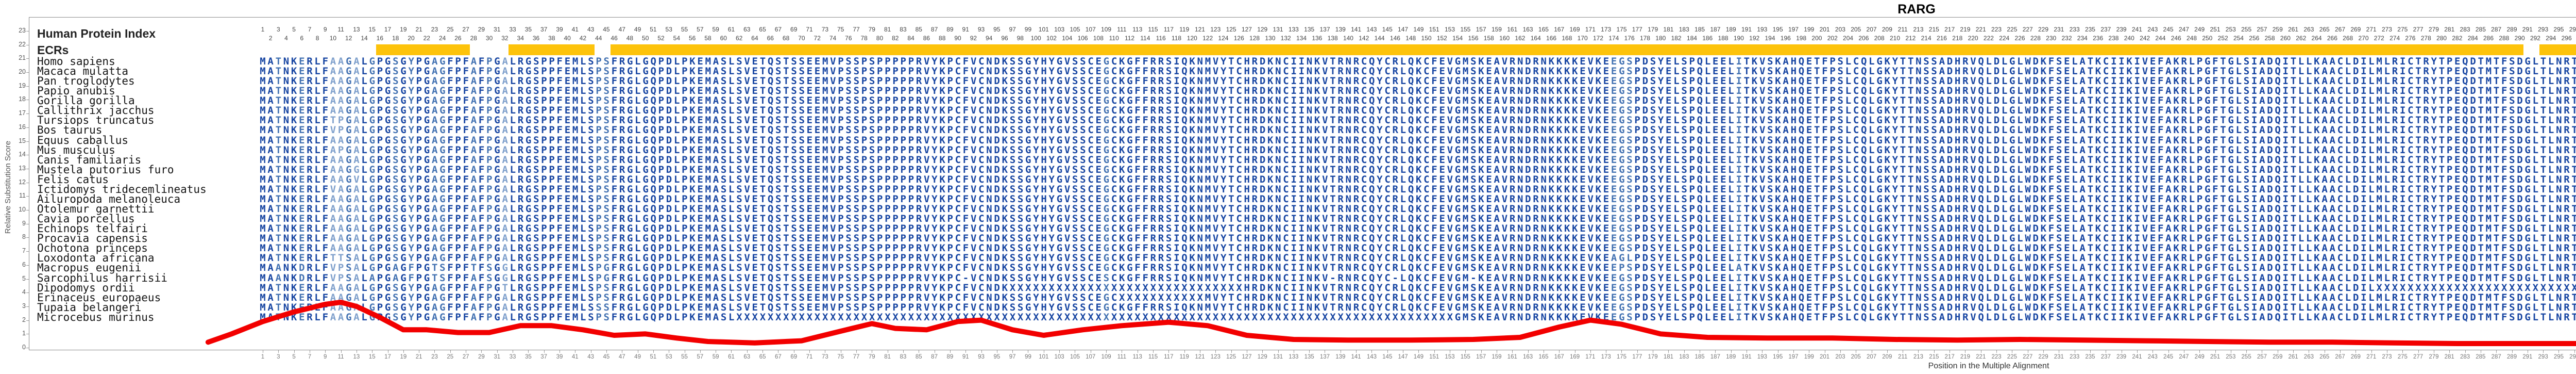 Image resolution: width=2576 pixels, height=374 pixels. I want to click on column-number-bottom: 173, so click(1606, 357).